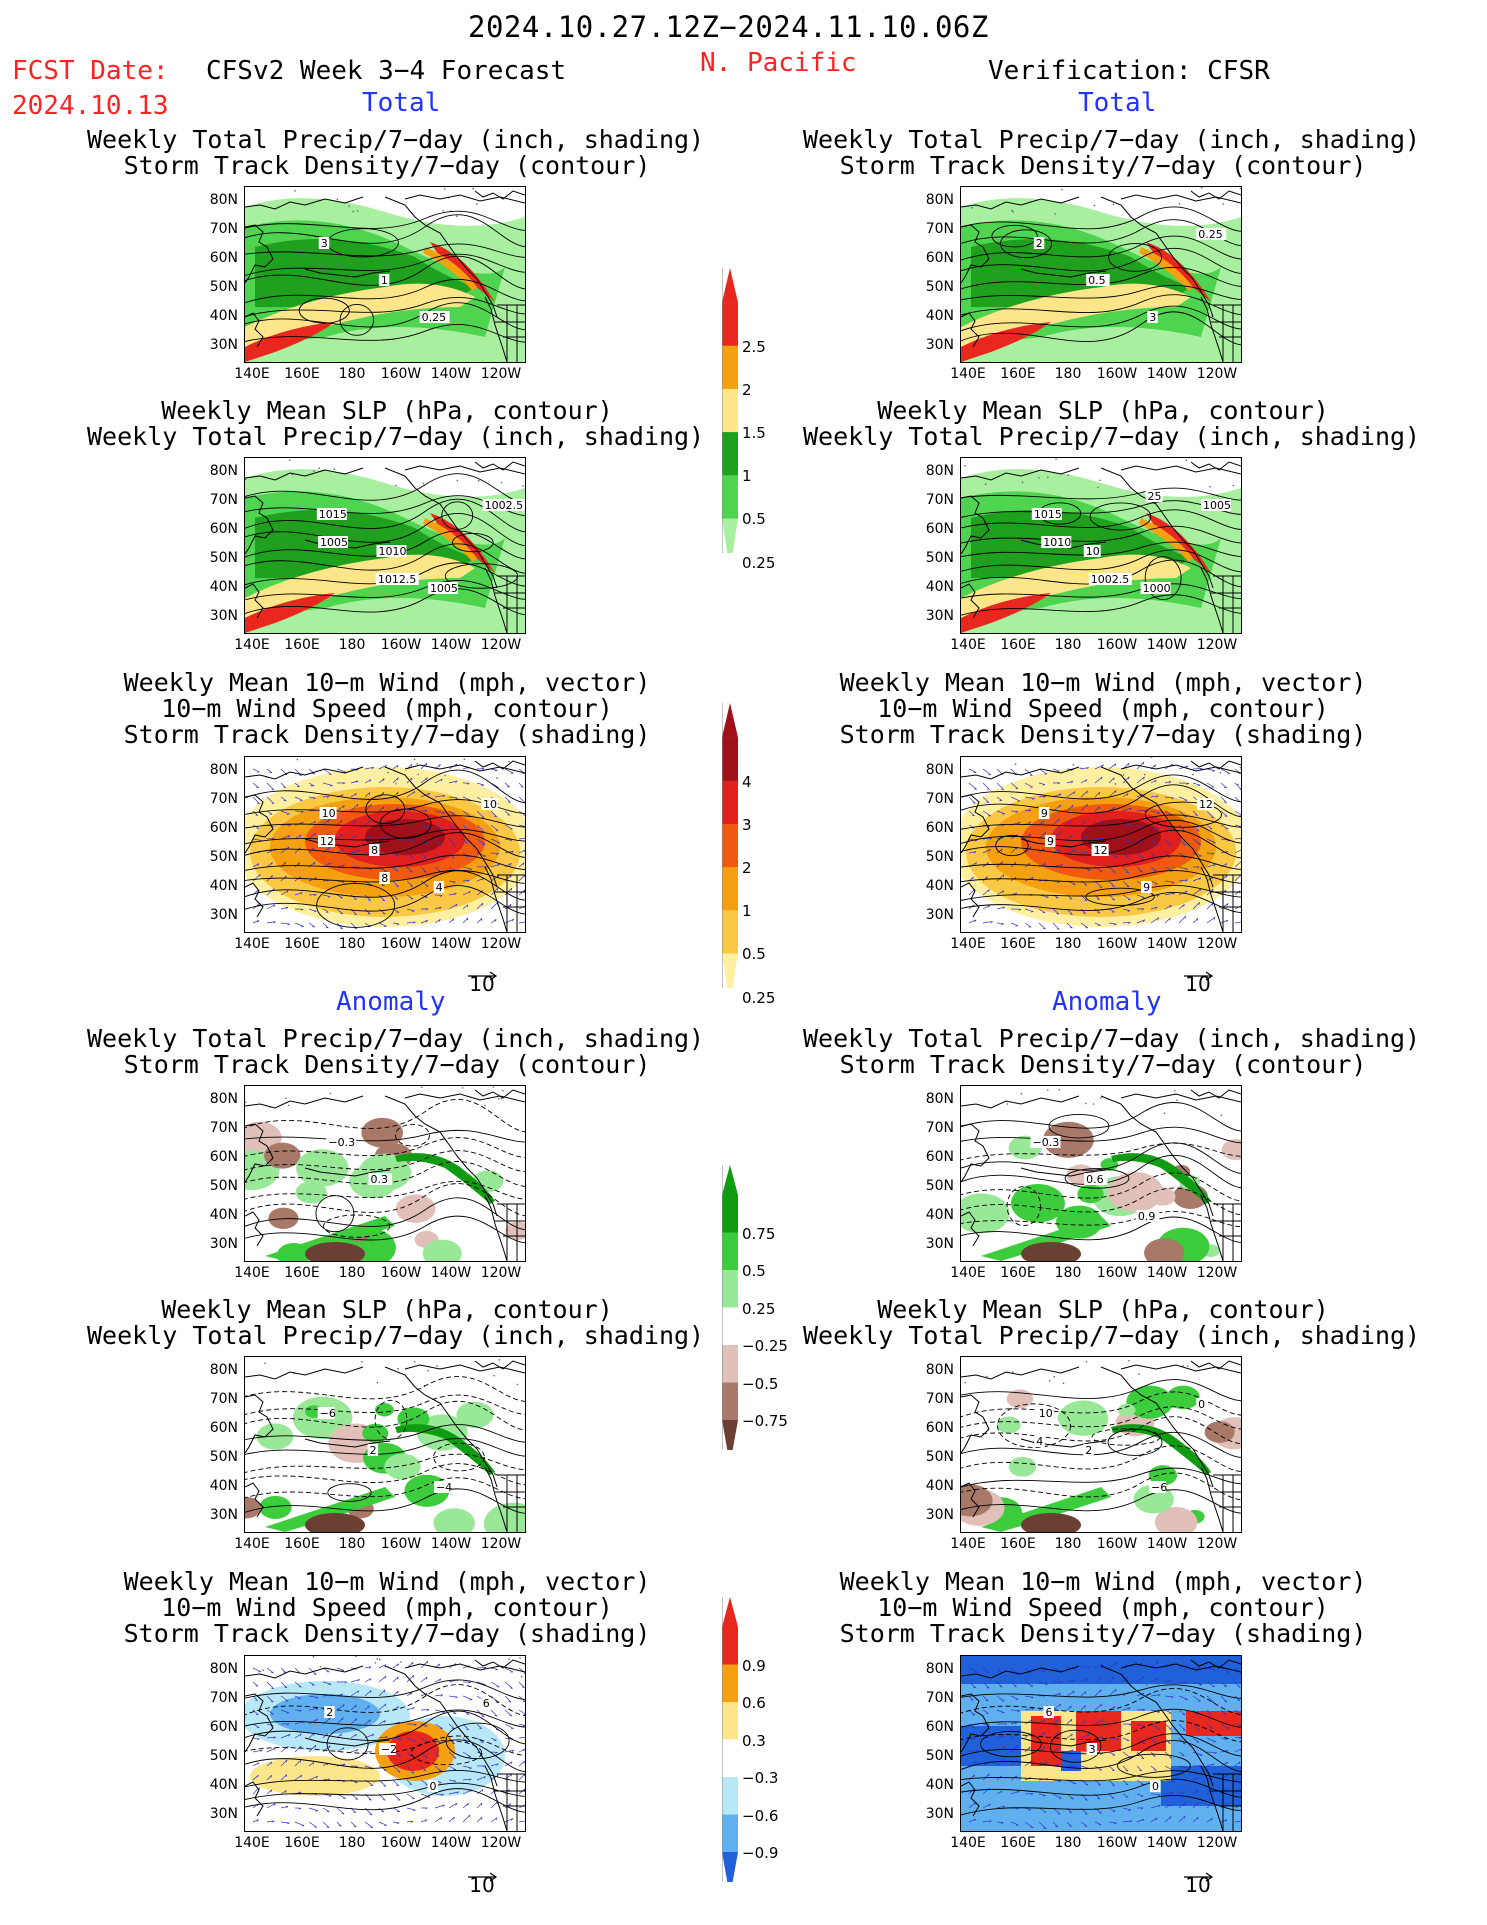 This screenshot has width=1487, height=1925. I want to click on colorbar-precip_total, so click(730, 419).